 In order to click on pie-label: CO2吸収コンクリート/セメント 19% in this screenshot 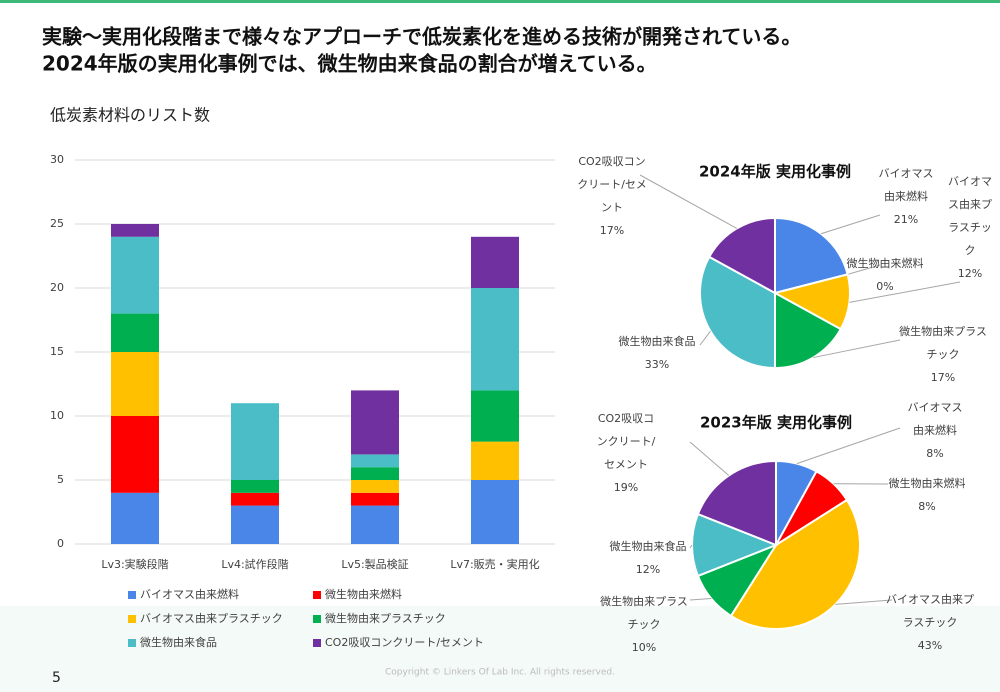, I will do `click(626, 453)`.